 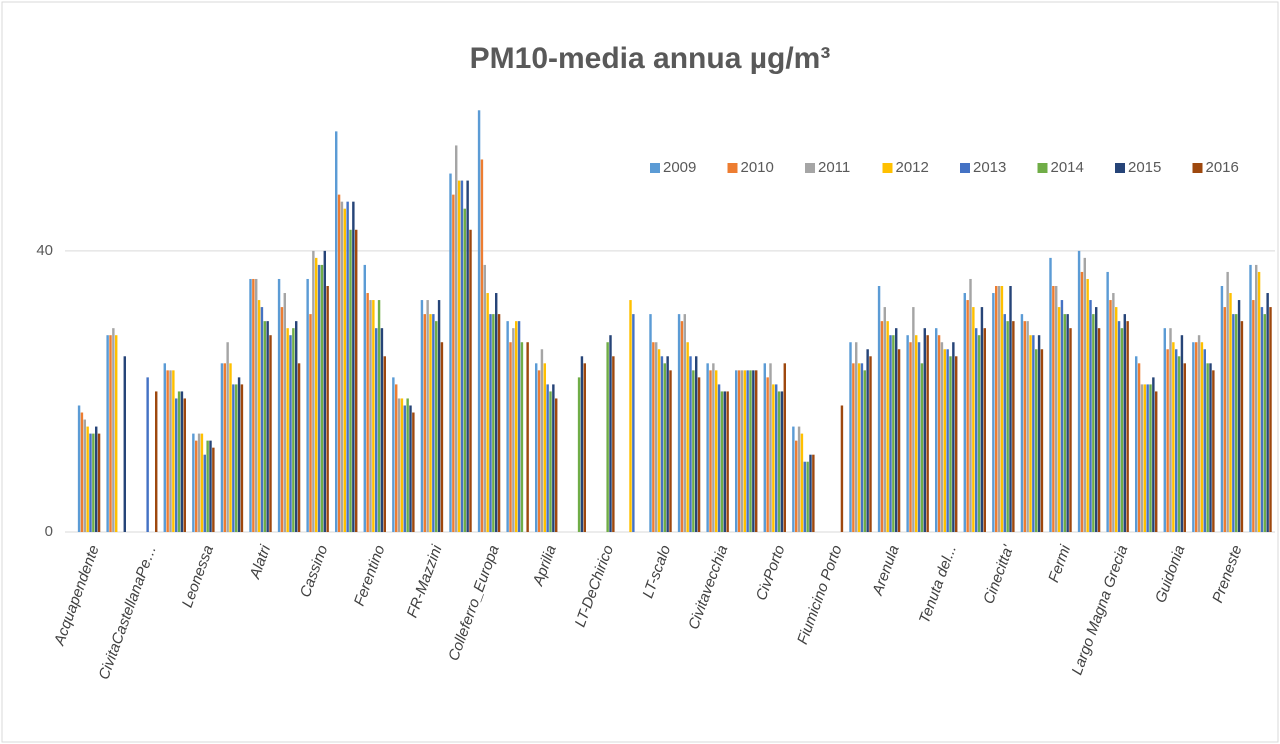 I want to click on legend-label: 2015, so click(x=1144, y=167).